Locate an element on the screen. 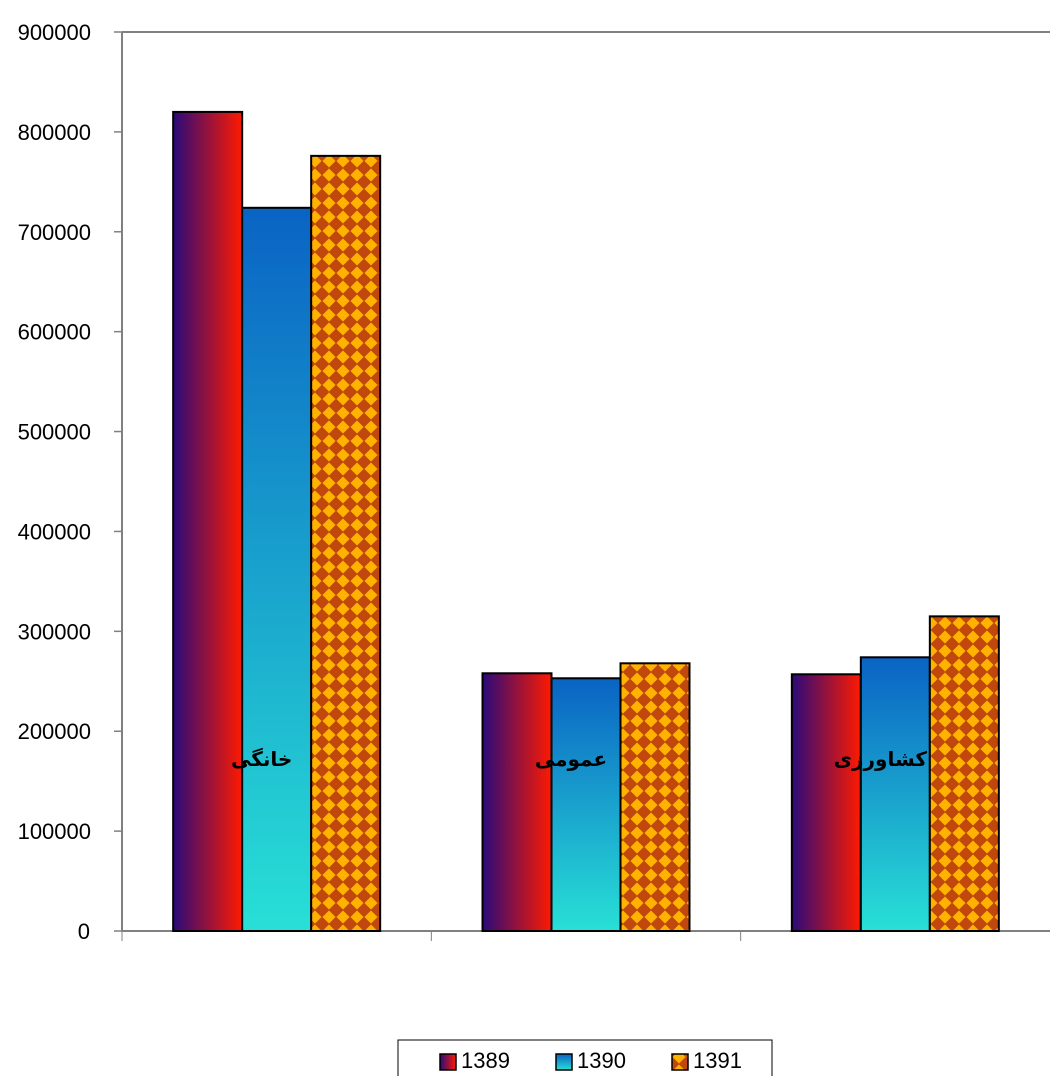  legend: 1389 1390 1391 is located at coordinates (585, 1057).